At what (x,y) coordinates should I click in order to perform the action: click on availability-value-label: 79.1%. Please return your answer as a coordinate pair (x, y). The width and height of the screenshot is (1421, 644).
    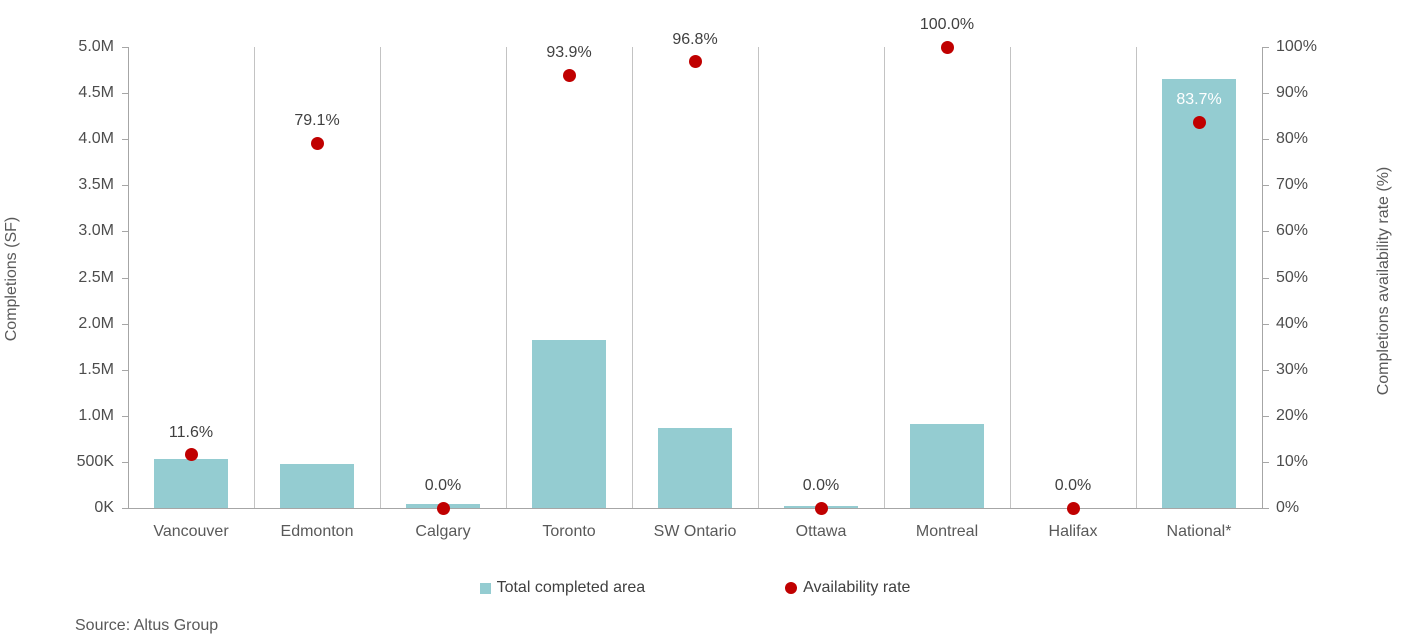
    Looking at the image, I should click on (317, 121).